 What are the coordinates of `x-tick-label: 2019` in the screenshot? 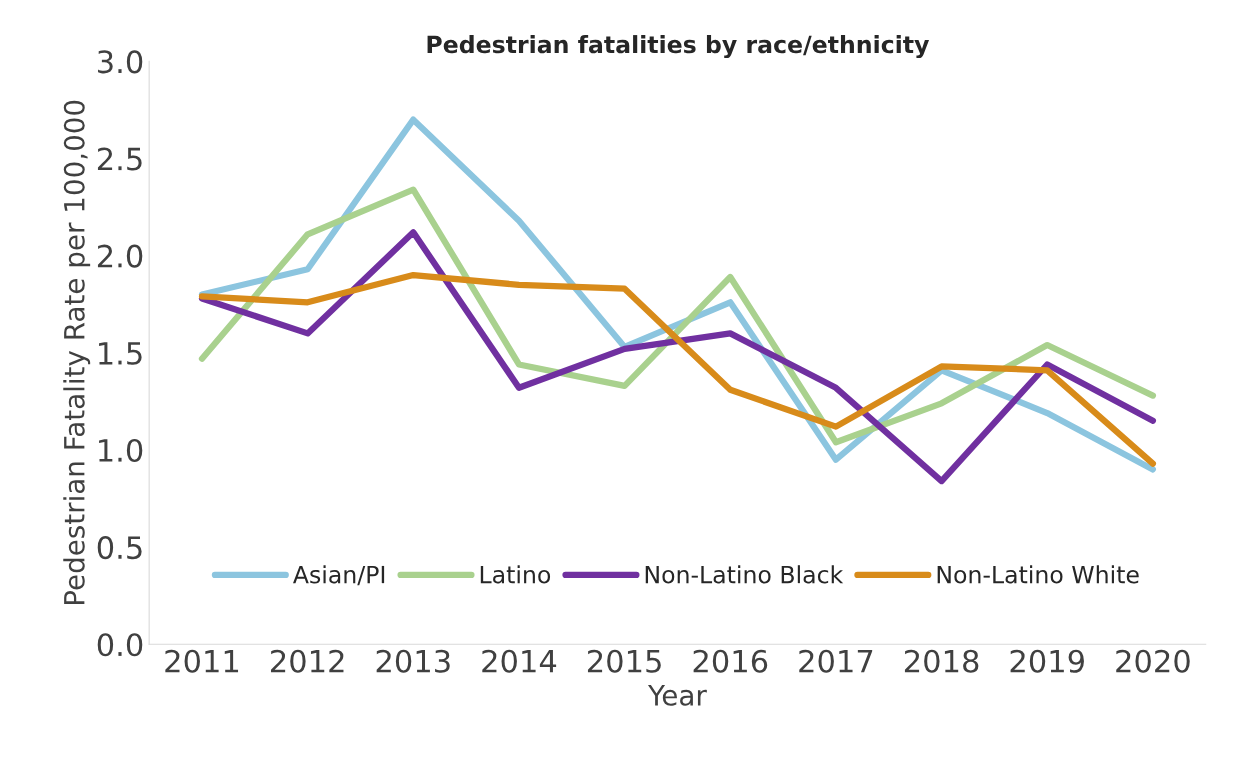 It's located at (1047, 661).